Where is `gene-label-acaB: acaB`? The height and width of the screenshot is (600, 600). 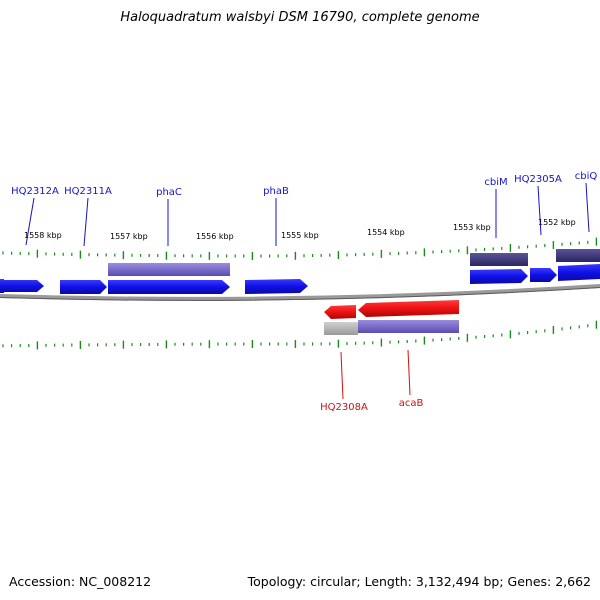 gene-label-acaB: acaB is located at coordinates (411, 403).